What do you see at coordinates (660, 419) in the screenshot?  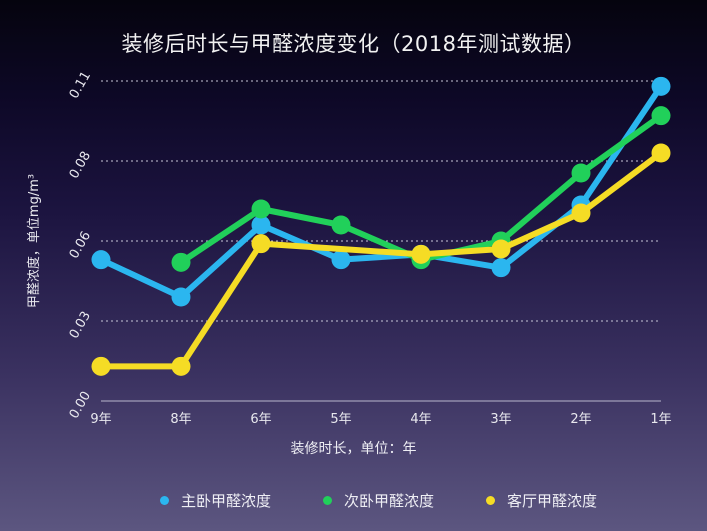 I see `x-tick-label: 1年` at bounding box center [660, 419].